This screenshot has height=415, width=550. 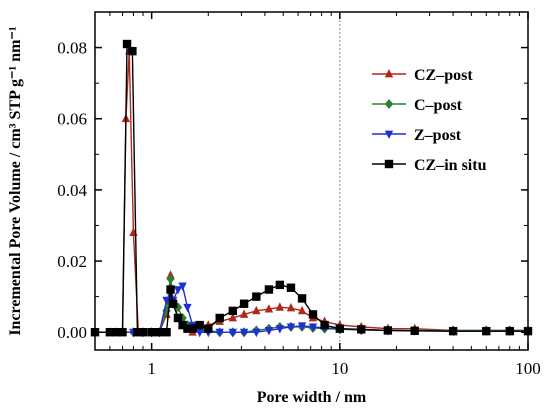 I want to click on legend-entry: Z–post, so click(x=417, y=135).